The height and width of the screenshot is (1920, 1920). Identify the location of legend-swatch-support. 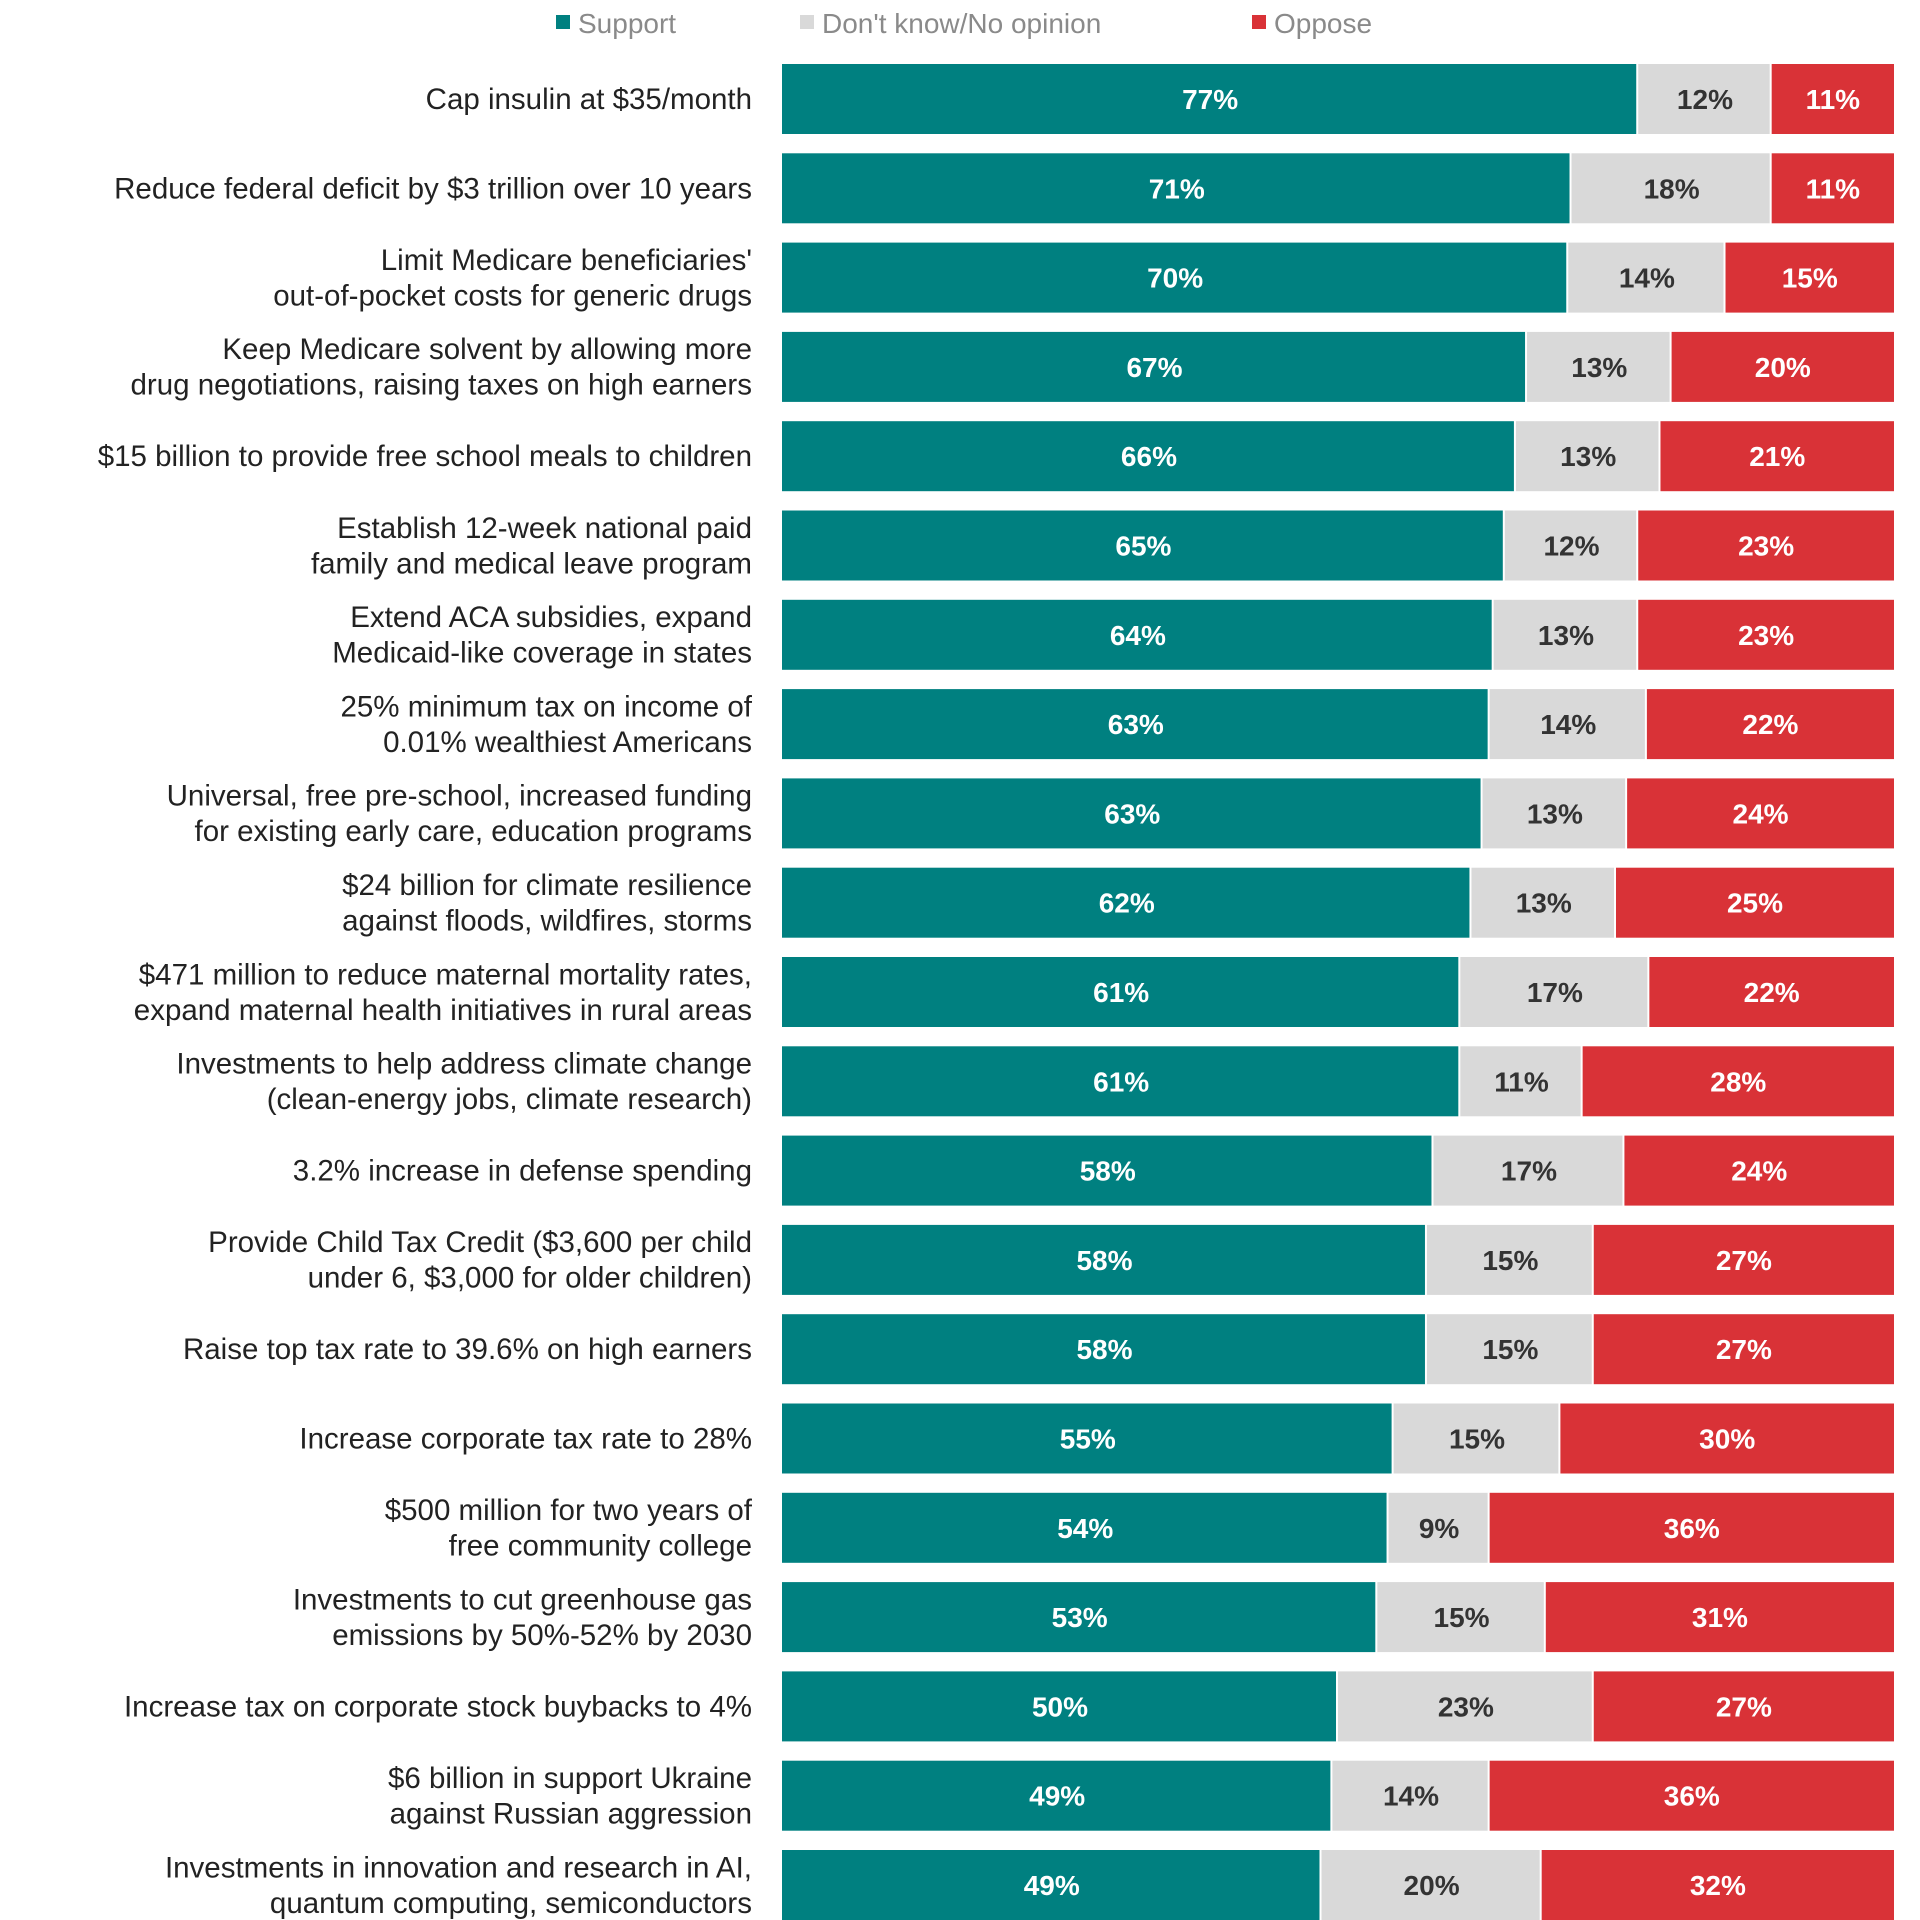
(563, 22).